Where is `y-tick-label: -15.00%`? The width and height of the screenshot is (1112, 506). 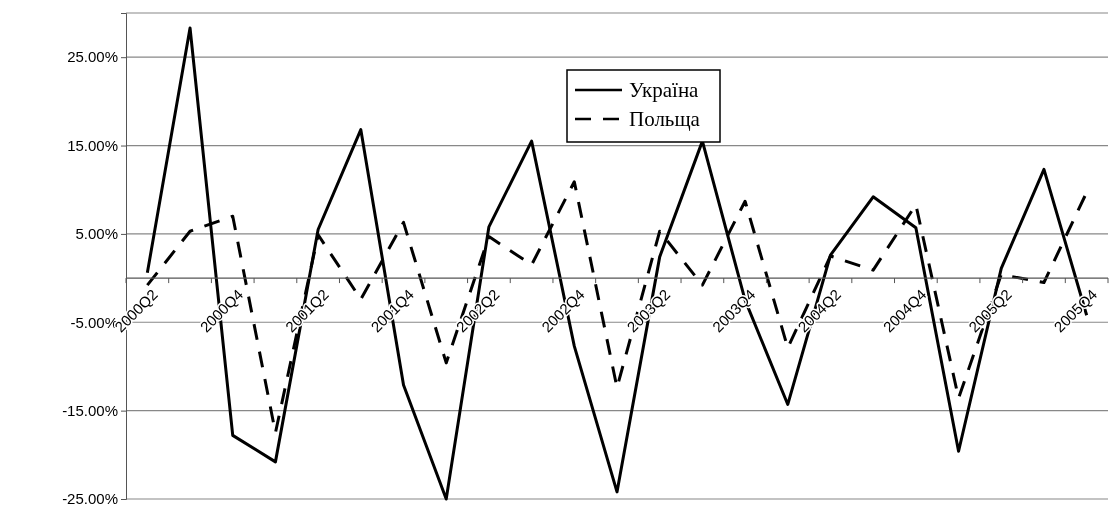 y-tick-label: -15.00% is located at coordinates (90, 410).